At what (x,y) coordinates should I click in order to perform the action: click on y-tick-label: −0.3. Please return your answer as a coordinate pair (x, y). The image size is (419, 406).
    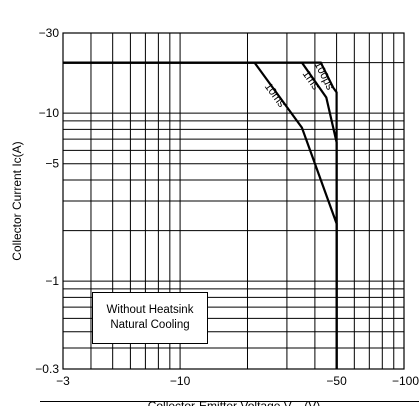
    Looking at the image, I should click on (47, 369).